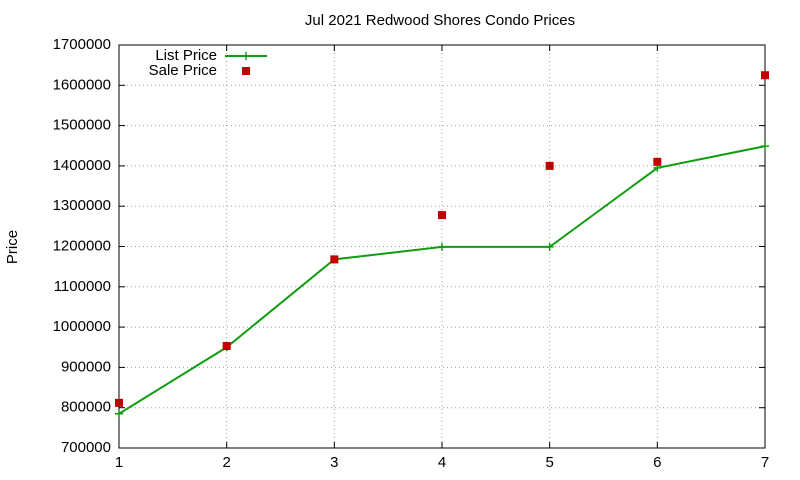 This screenshot has height=480, width=800. What do you see at coordinates (82, 44) in the screenshot?
I see `y-tick-label: 1700000` at bounding box center [82, 44].